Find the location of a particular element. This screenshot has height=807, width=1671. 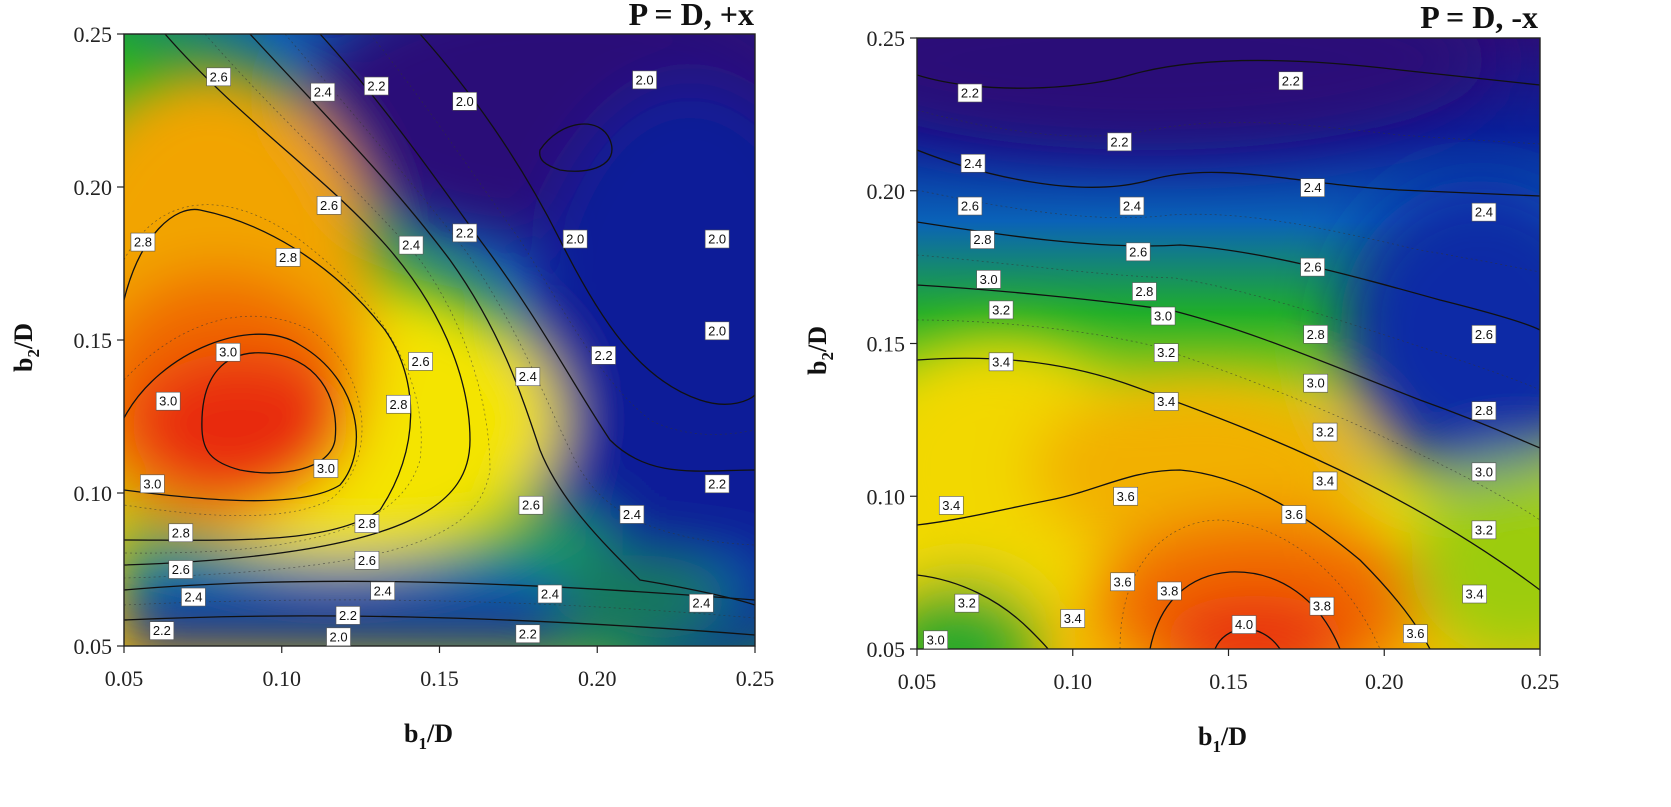

right-low-region-top is located at coordinates (1203, 94).